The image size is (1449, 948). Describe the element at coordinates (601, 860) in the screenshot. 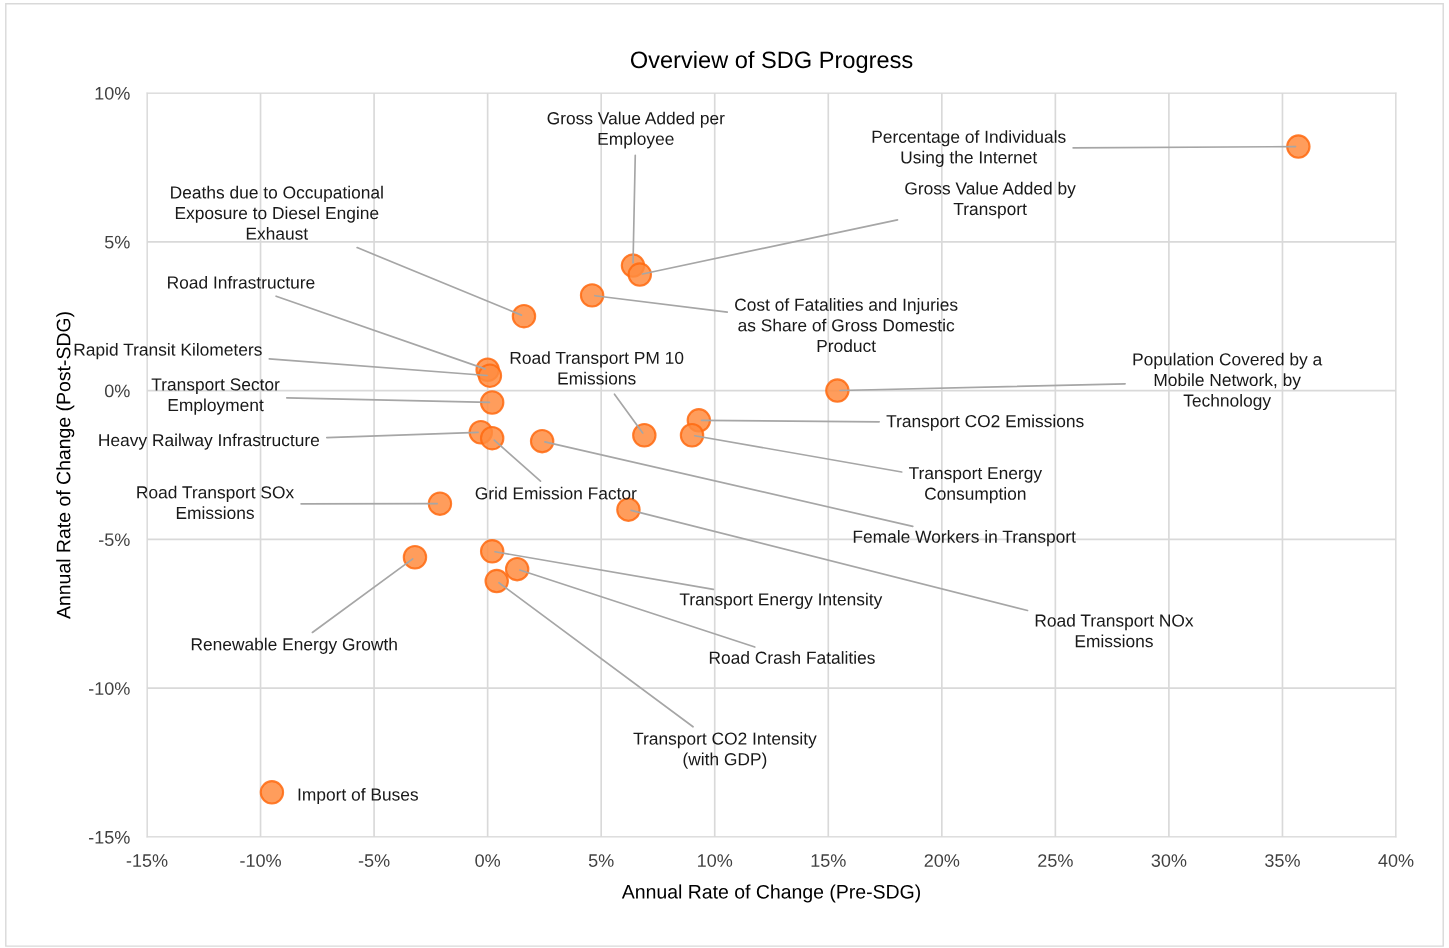

I see `x-tick-label: 5%` at that location.